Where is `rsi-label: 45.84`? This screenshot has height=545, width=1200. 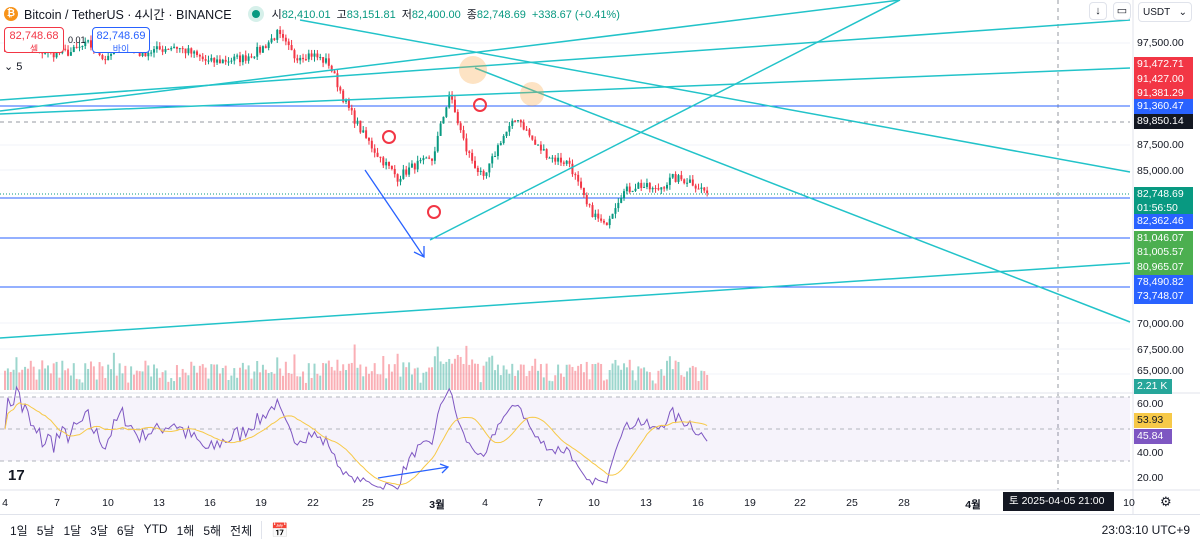 rsi-label: 45.84 is located at coordinates (1153, 436).